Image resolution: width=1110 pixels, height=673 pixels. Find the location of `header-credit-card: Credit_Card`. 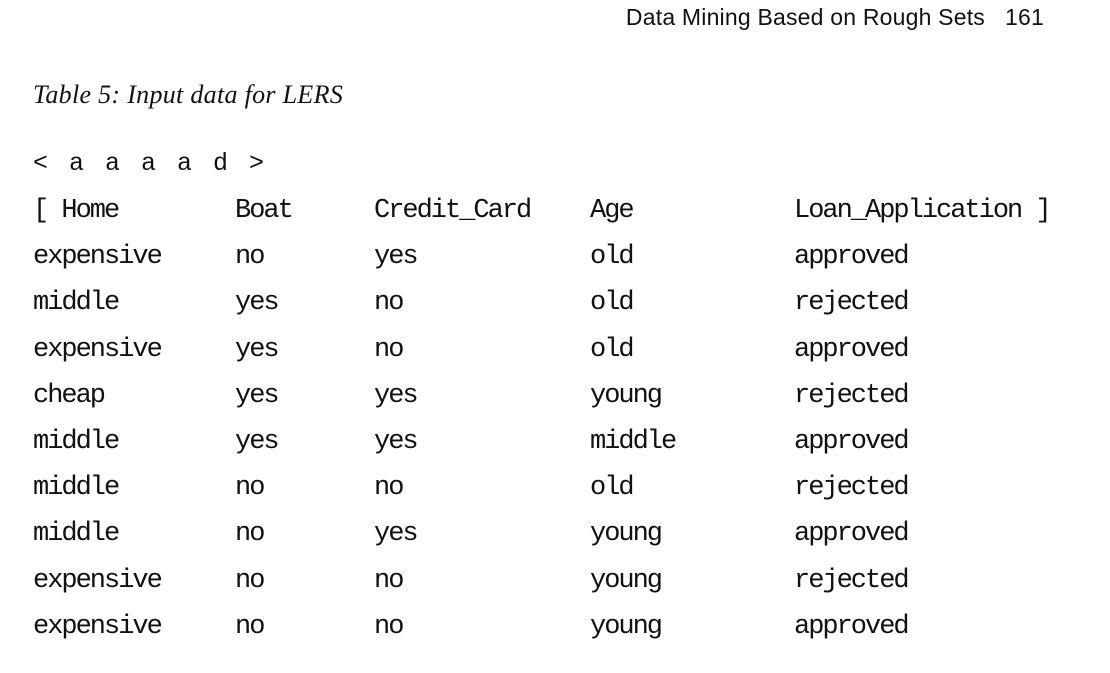

header-credit-card: Credit_Card is located at coordinates (453, 211).